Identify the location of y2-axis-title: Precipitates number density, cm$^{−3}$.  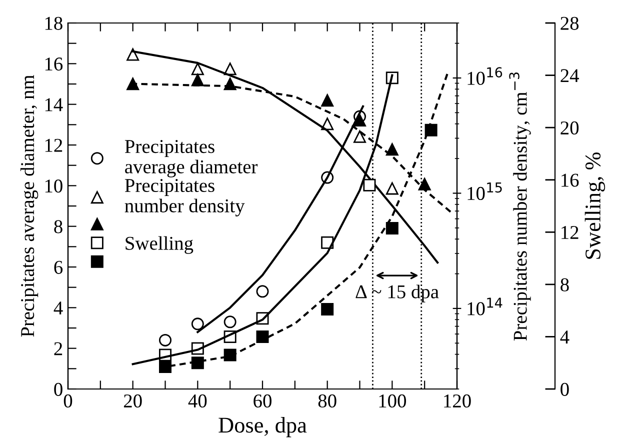
(520, 206).